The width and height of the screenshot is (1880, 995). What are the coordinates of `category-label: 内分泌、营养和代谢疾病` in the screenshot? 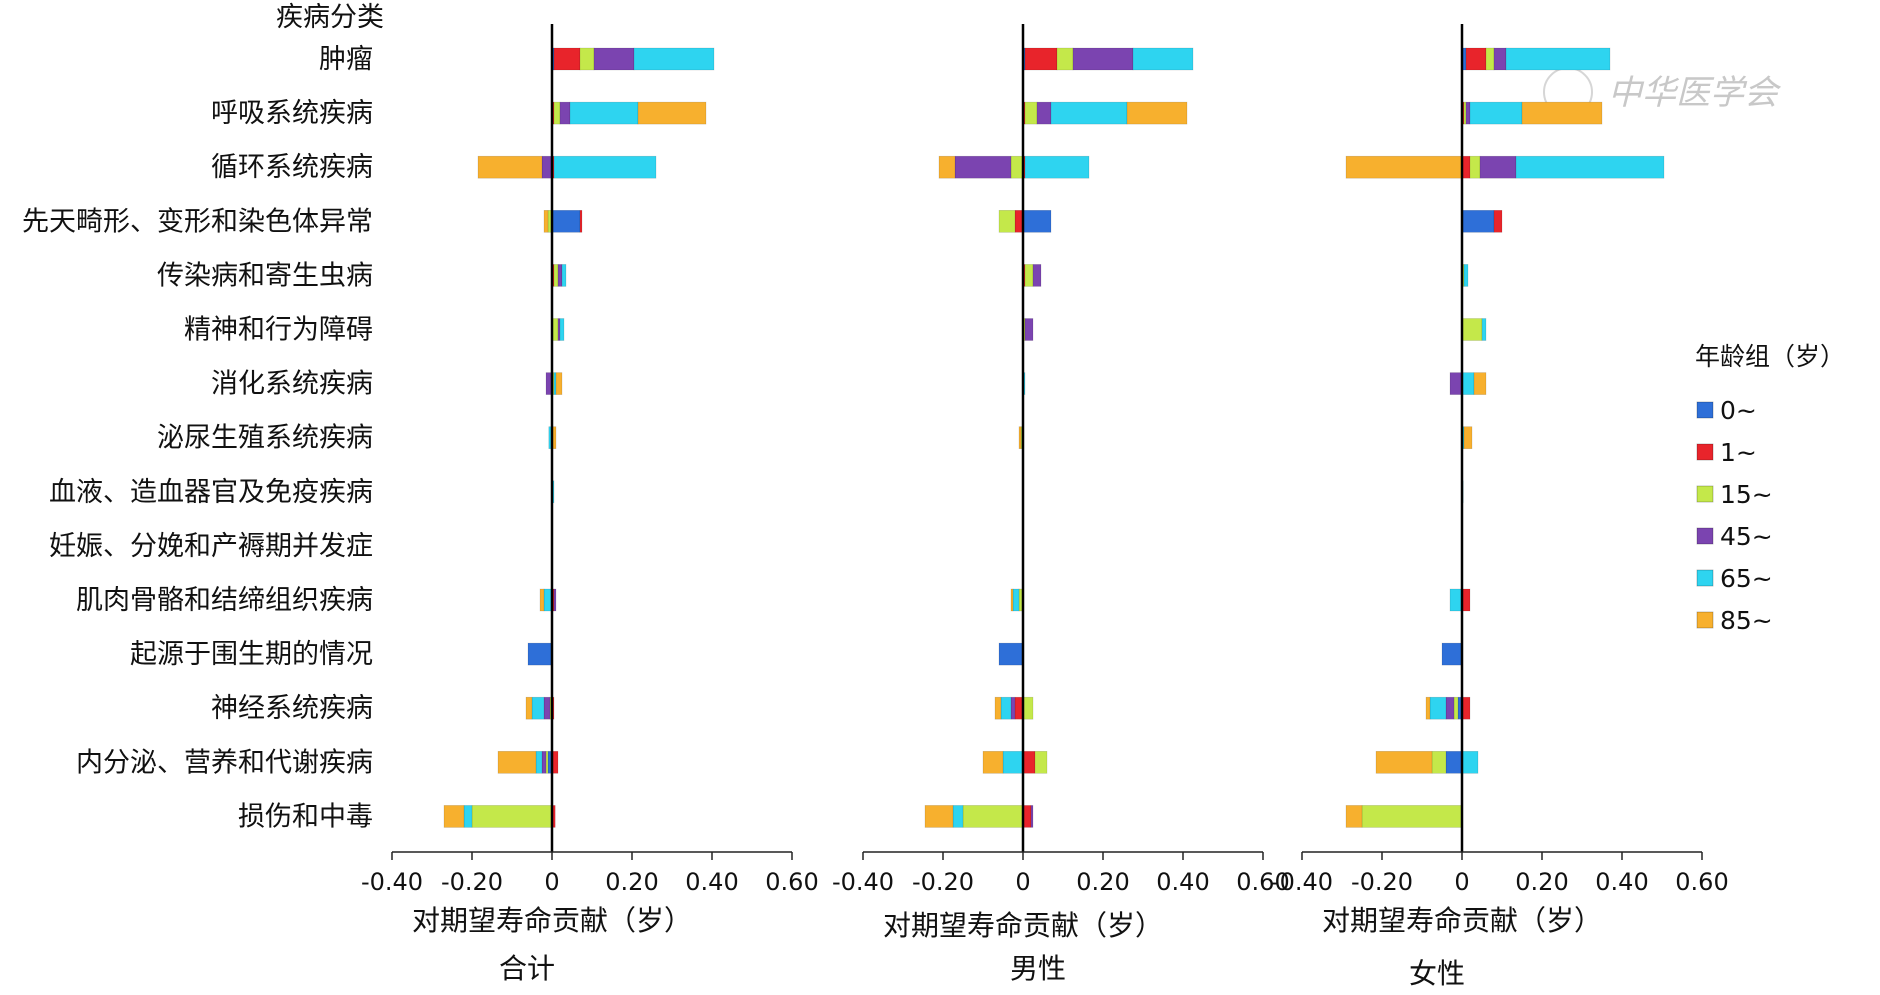 It's located at (224, 762).